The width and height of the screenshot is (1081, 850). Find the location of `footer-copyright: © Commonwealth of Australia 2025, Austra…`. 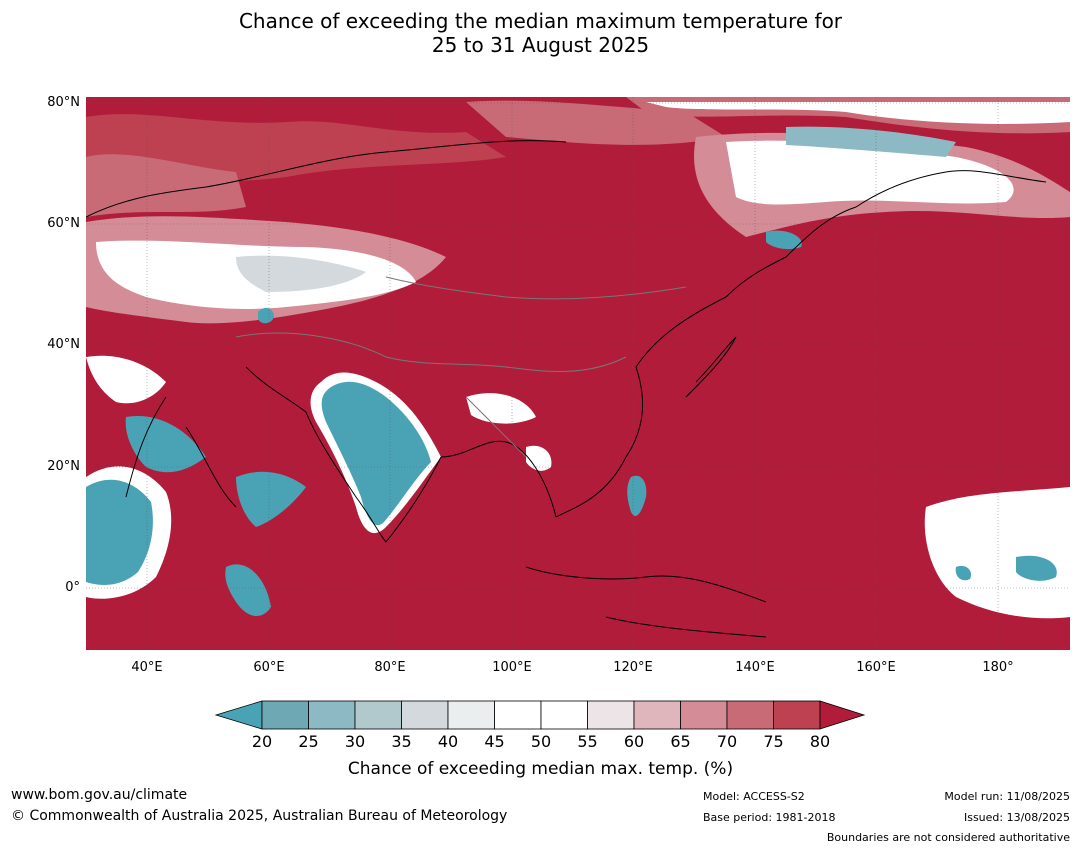

footer-copyright: © Commonwealth of Australia 2025, Austra… is located at coordinates (259, 816).